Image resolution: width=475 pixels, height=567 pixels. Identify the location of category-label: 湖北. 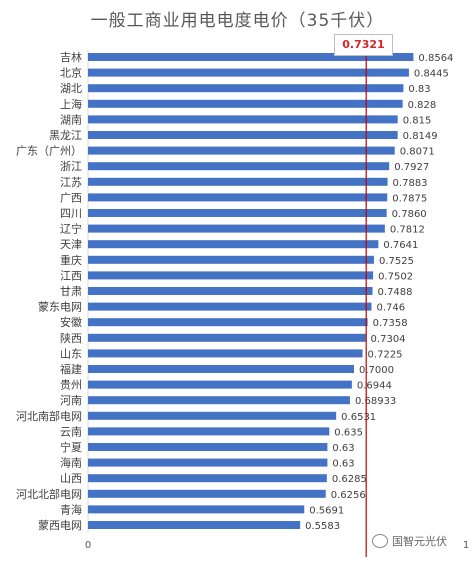
(71, 88).